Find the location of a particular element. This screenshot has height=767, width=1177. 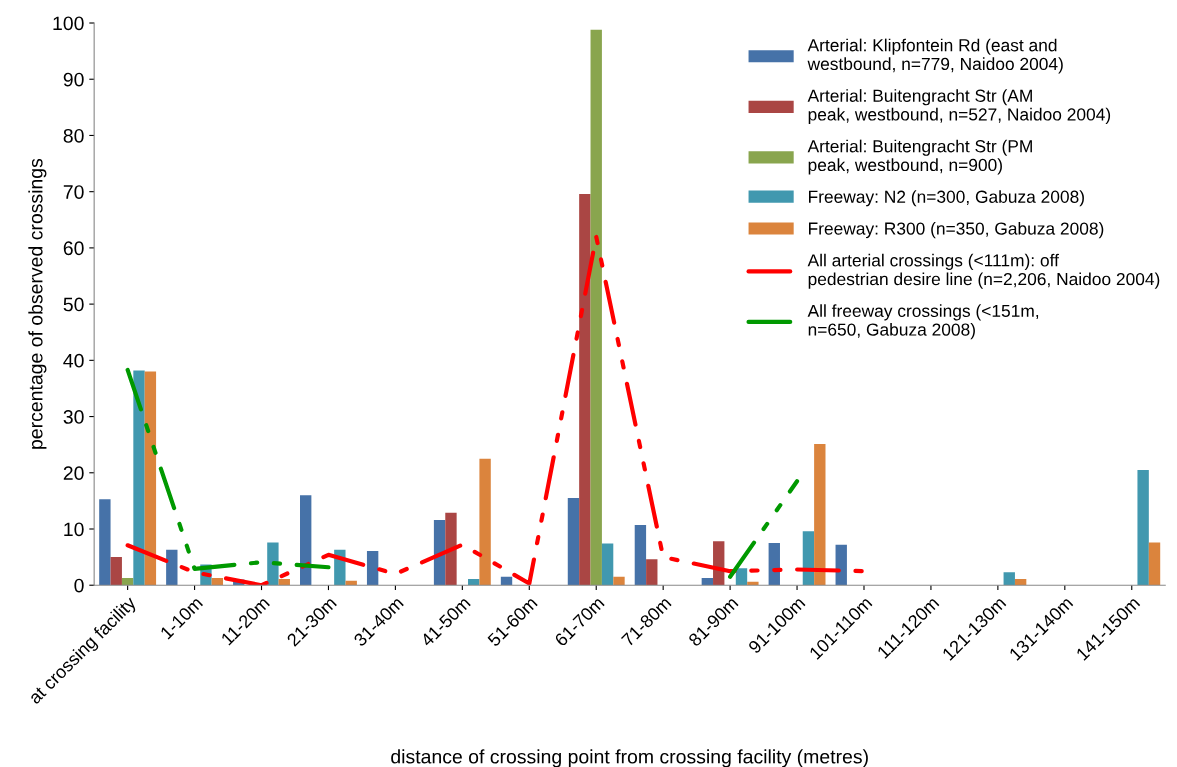

y-tick-label: 50 is located at coordinates (73, 304).